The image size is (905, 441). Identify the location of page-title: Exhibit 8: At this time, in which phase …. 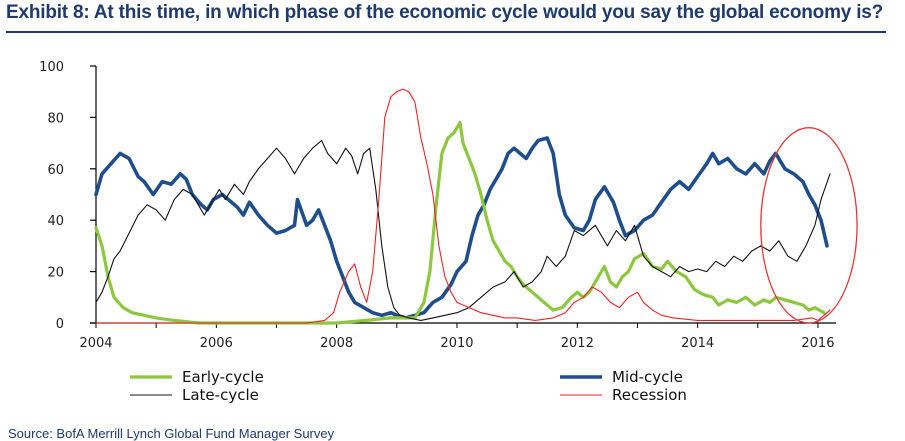
(446, 17).